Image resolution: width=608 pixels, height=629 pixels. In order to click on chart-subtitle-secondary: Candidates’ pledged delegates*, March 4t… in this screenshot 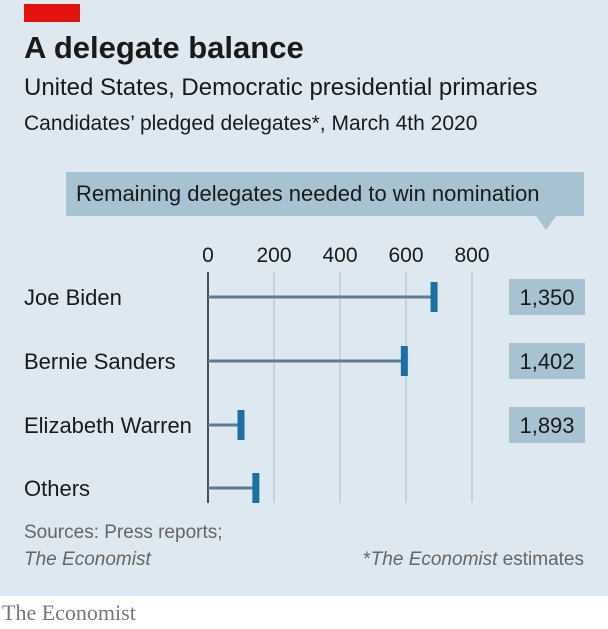, I will do `click(251, 123)`.